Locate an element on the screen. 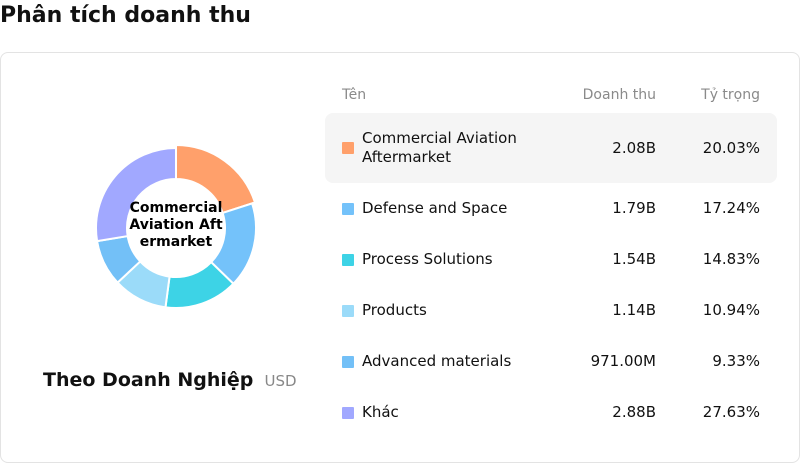 This screenshot has width=800, height=463. row-name: Products is located at coordinates (394, 310).